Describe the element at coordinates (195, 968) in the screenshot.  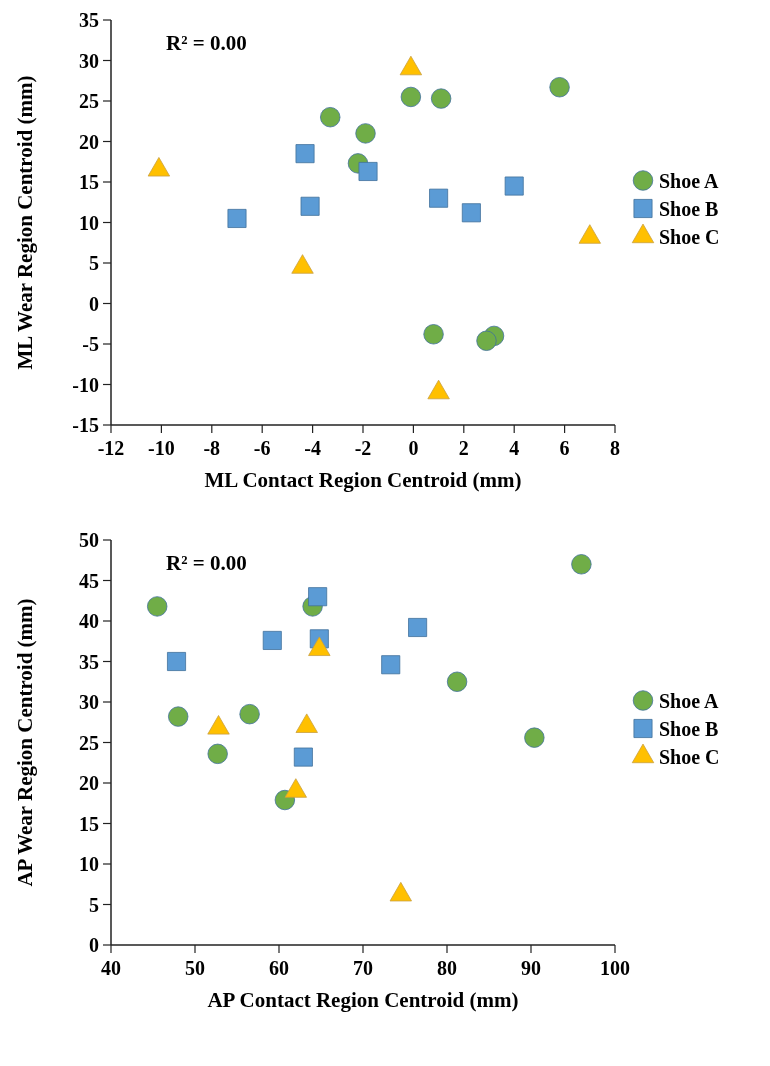
I see `x-tick-label: 50` at that location.